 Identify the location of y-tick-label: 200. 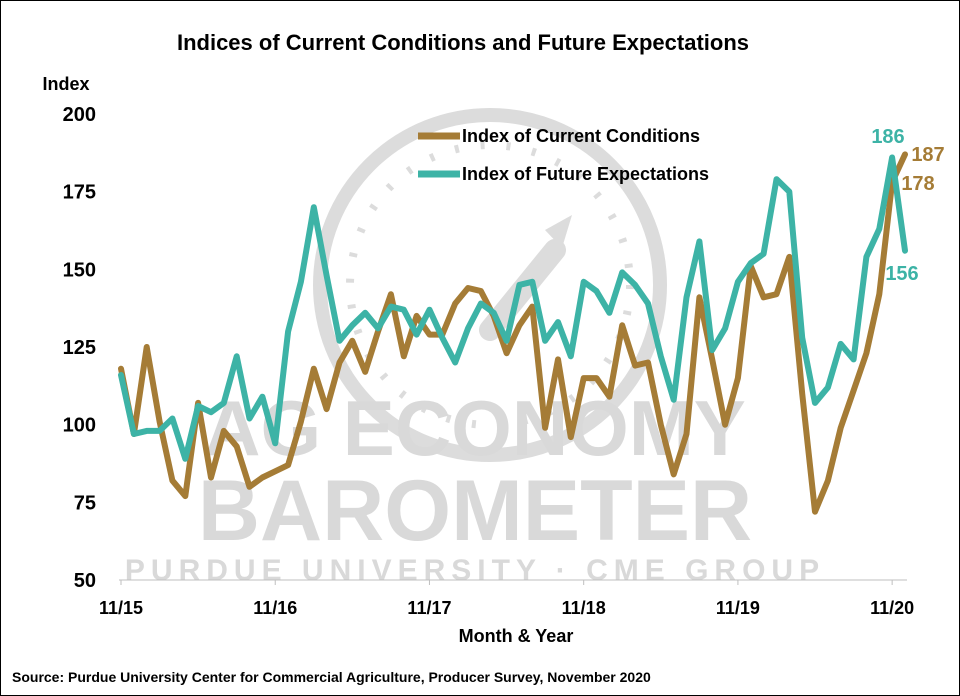
(79, 115).